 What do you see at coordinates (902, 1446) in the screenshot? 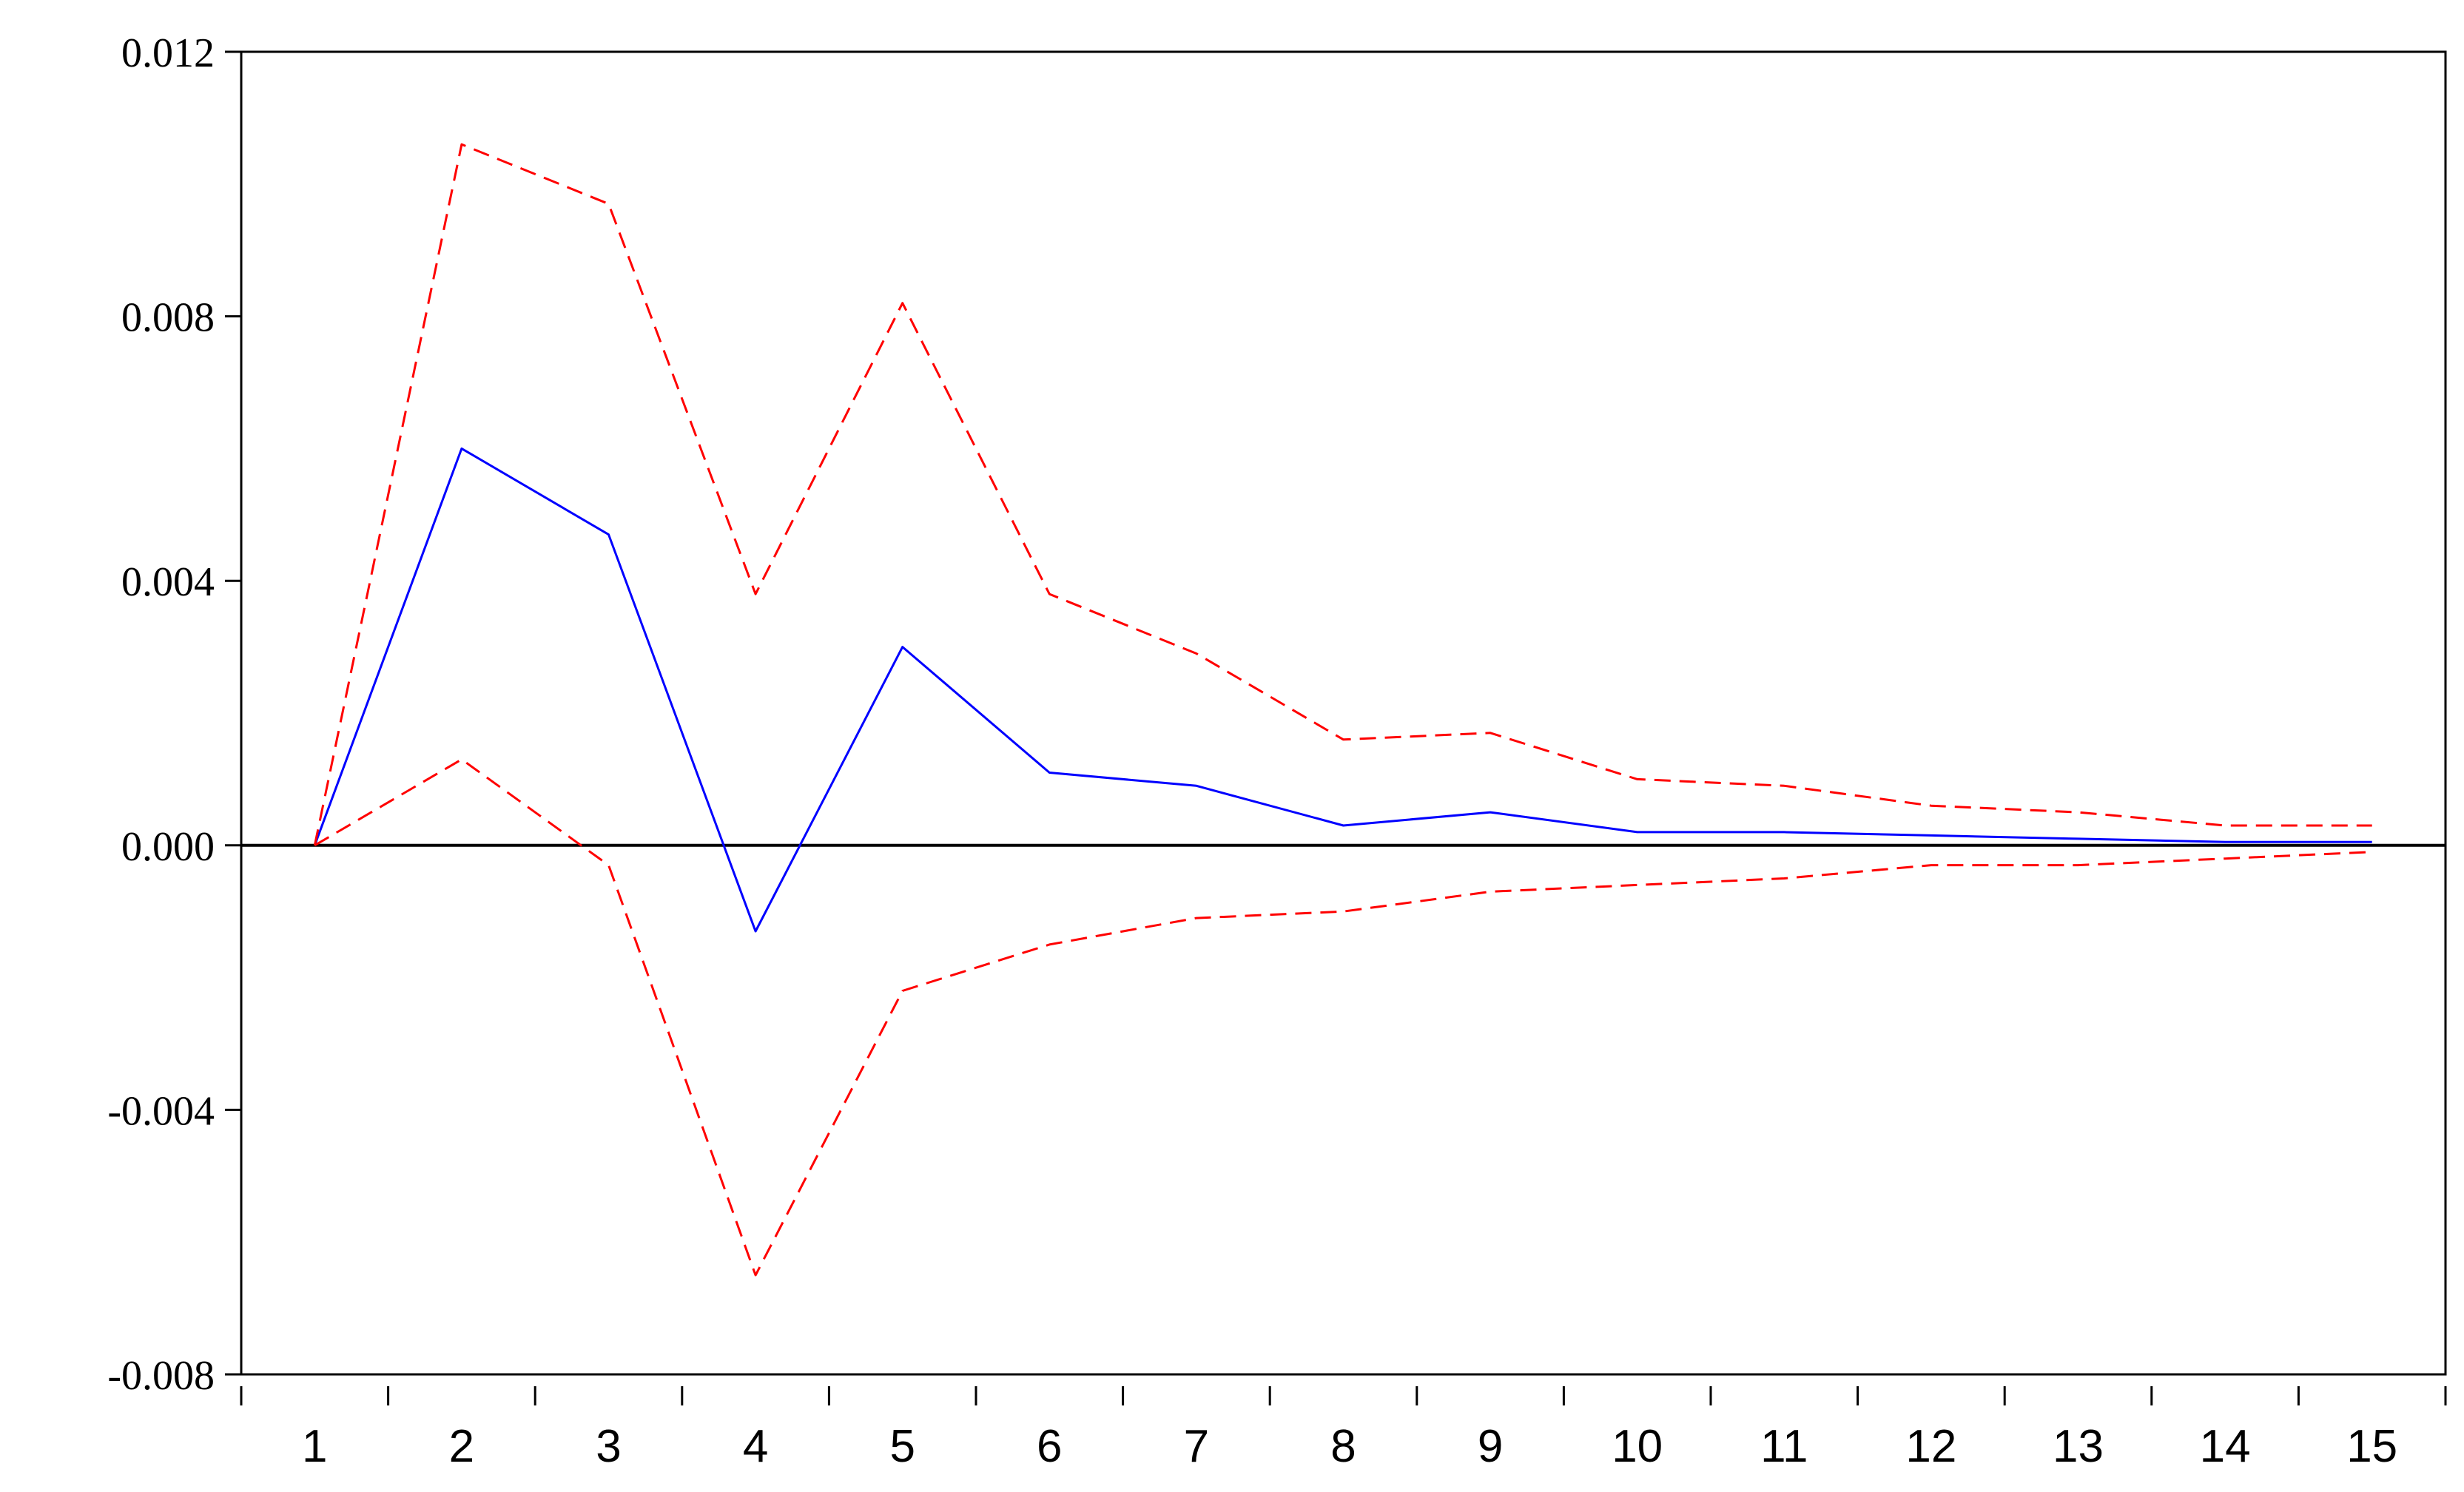
I see `x-tick-label: 5` at bounding box center [902, 1446].